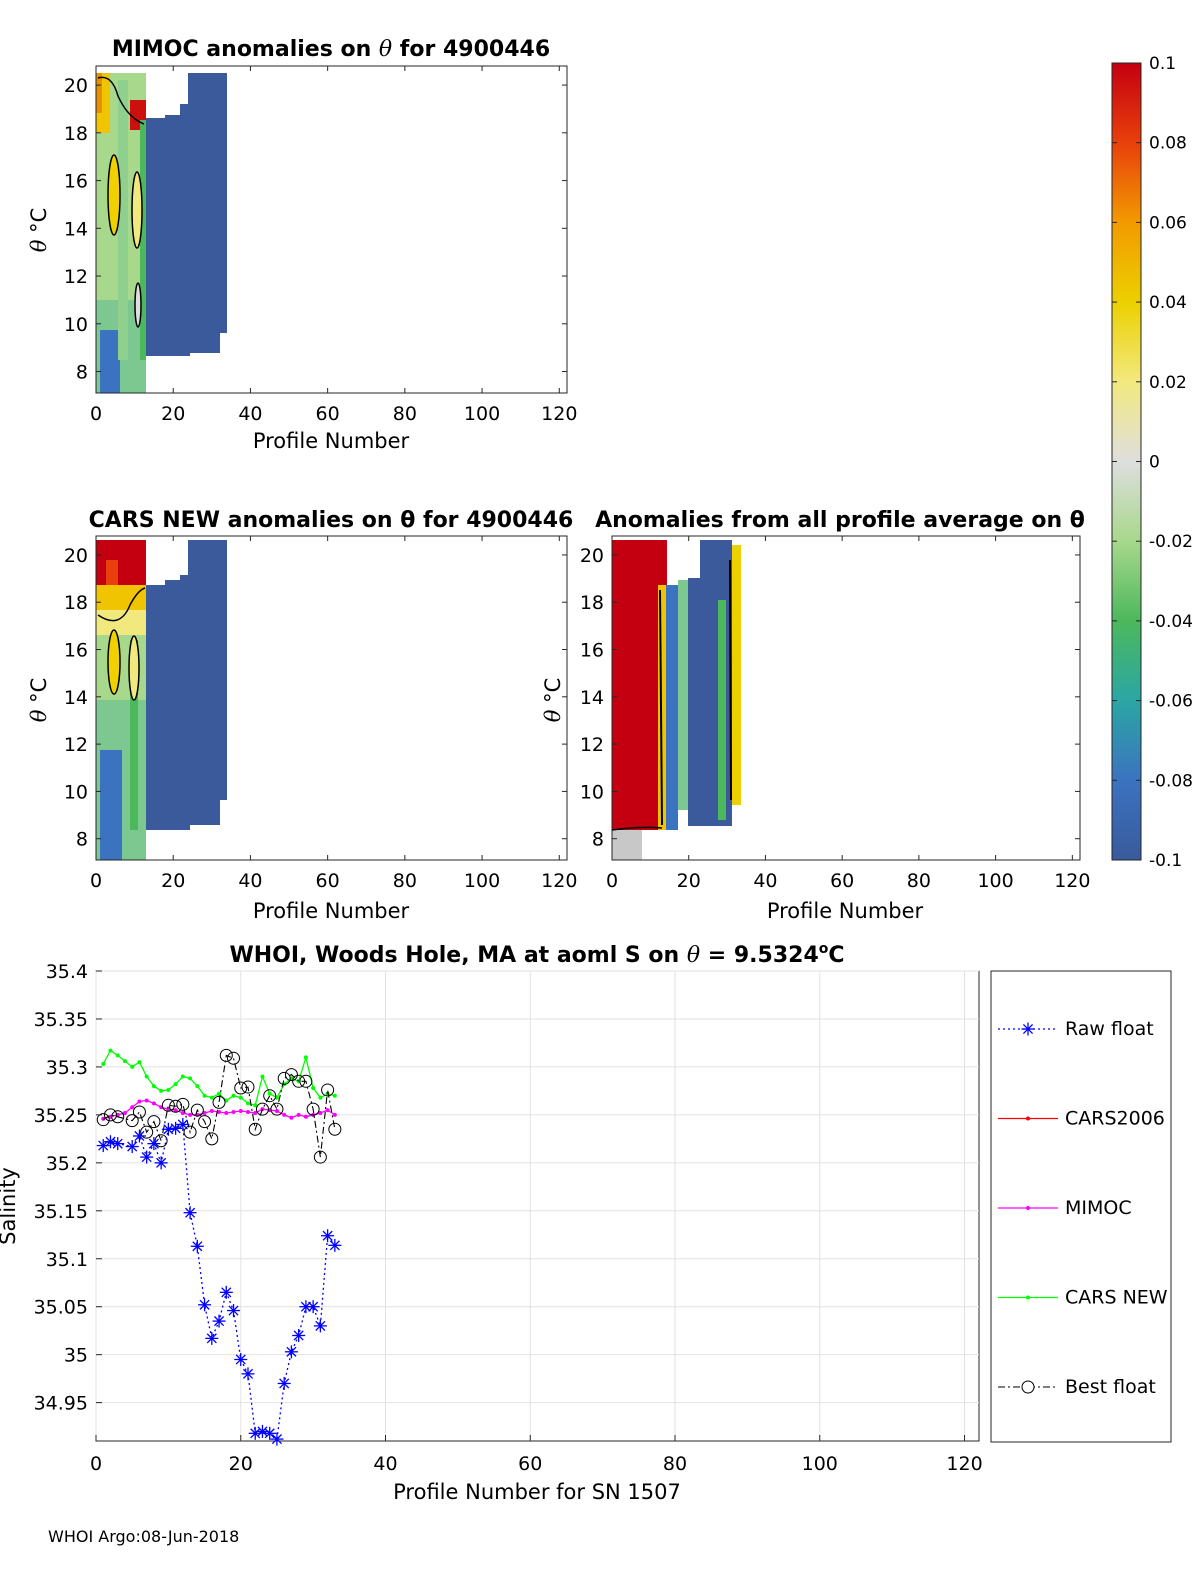 The image size is (1200, 1575). I want to click on cars-new-axes-box, so click(331, 698).